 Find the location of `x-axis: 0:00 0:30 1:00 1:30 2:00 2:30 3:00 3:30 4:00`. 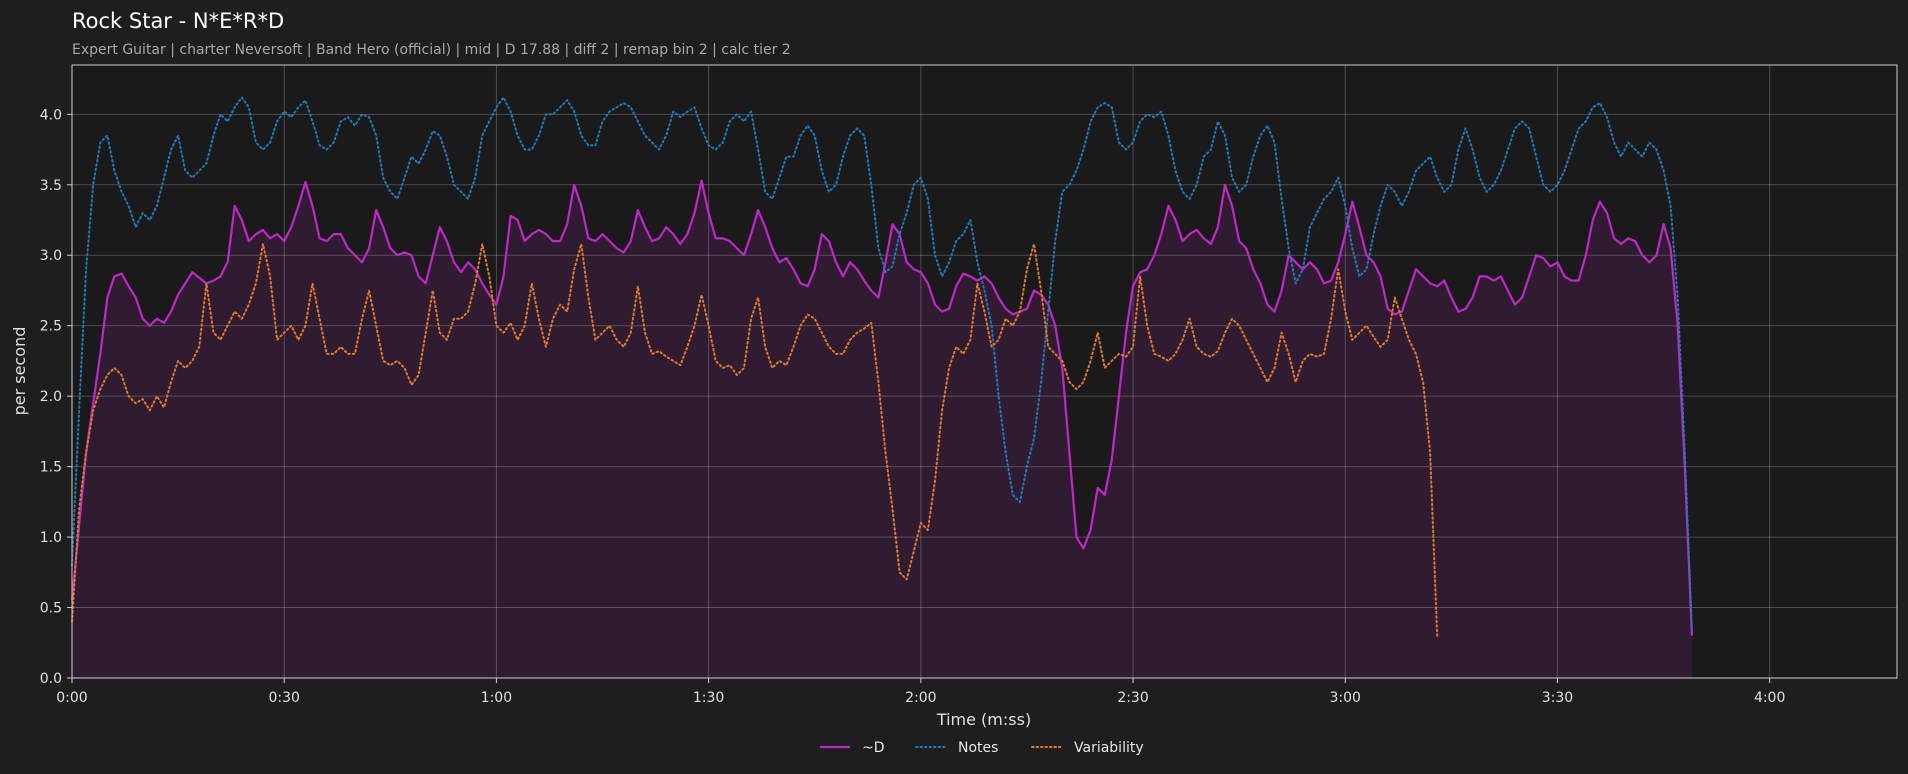

x-axis: 0:00 0:30 1:00 1:30 2:00 2:30 3:00 3:30 4:00 is located at coordinates (920, 692).